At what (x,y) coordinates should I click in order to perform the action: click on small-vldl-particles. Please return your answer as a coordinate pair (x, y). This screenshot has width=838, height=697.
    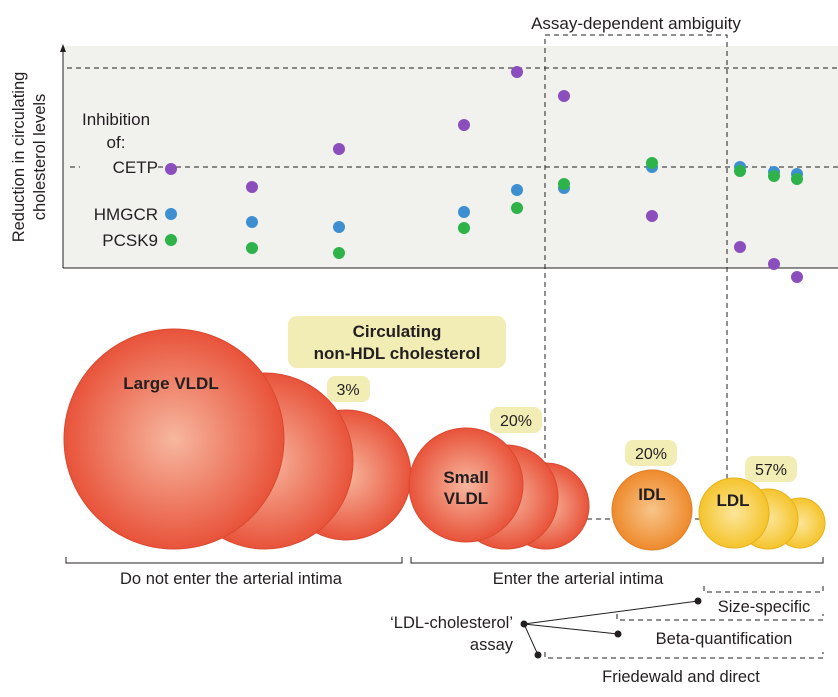
    Looking at the image, I should click on (499, 488).